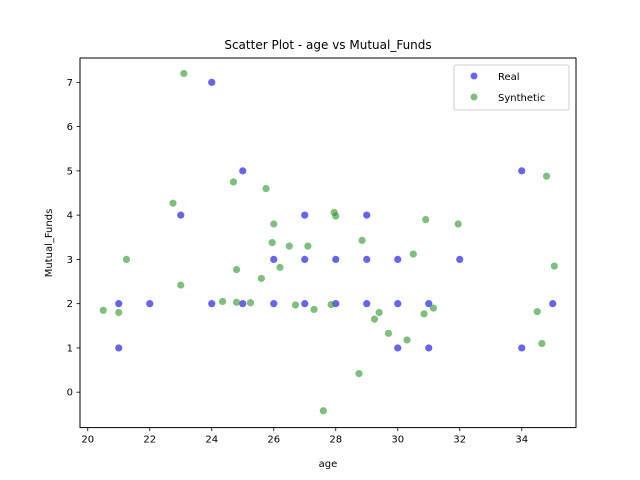 Image resolution: width=640 pixels, height=480 pixels. I want to click on y-axis-label: Mutual_Funds, so click(49, 243).